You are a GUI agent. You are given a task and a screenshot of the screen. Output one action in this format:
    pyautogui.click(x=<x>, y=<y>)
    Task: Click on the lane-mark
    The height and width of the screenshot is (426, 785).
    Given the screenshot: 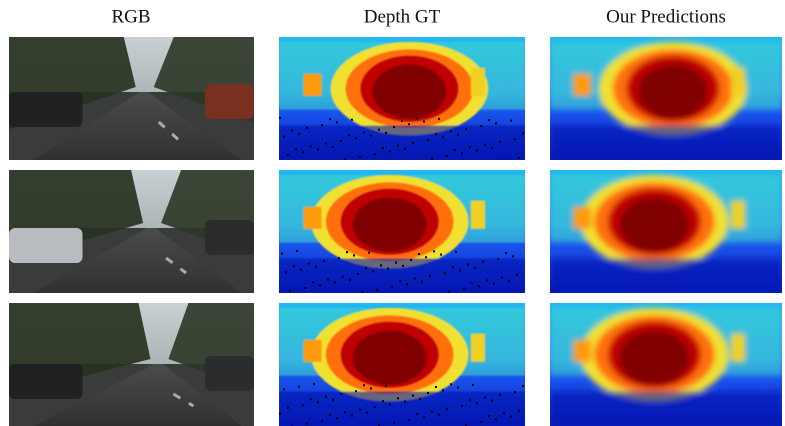 What is the action you would take?
    pyautogui.click(x=168, y=131)
    